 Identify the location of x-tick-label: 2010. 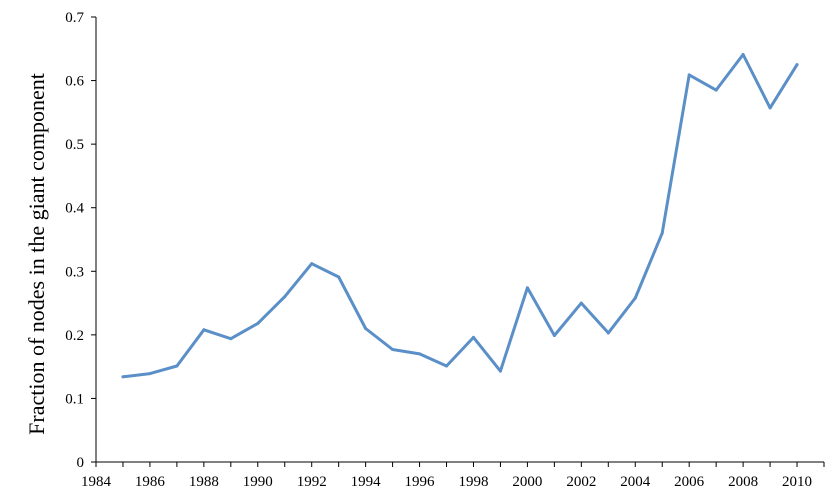
(797, 482).